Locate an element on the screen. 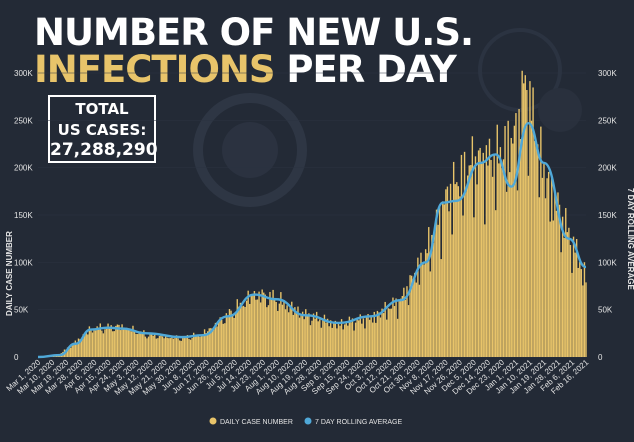  y-tick-label-right: 100K is located at coordinates (607, 262).